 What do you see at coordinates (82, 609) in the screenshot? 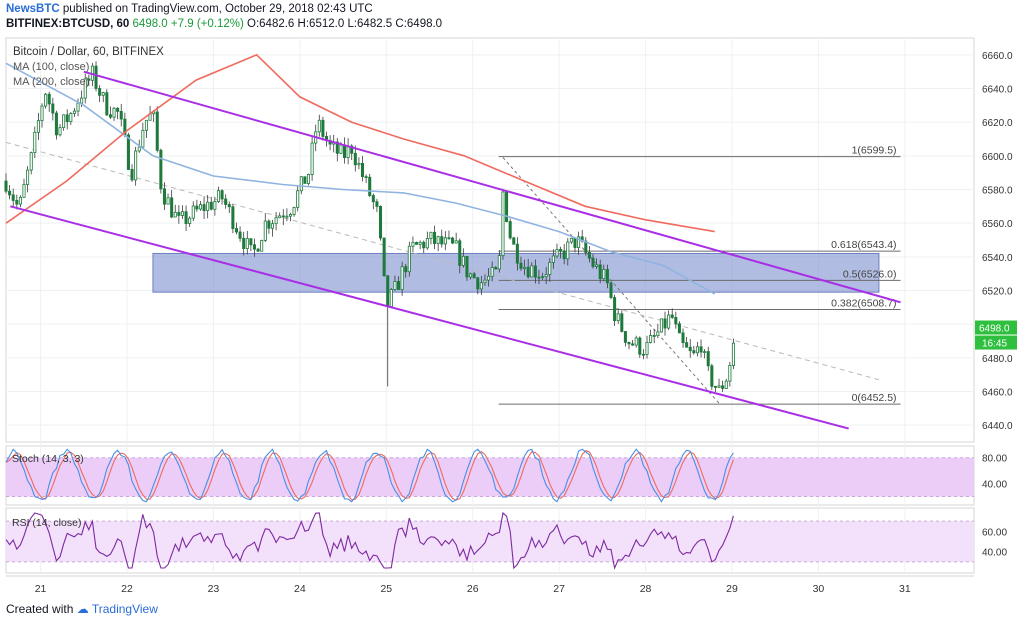
I see `tradingview-logo-icon: ☁` at bounding box center [82, 609].